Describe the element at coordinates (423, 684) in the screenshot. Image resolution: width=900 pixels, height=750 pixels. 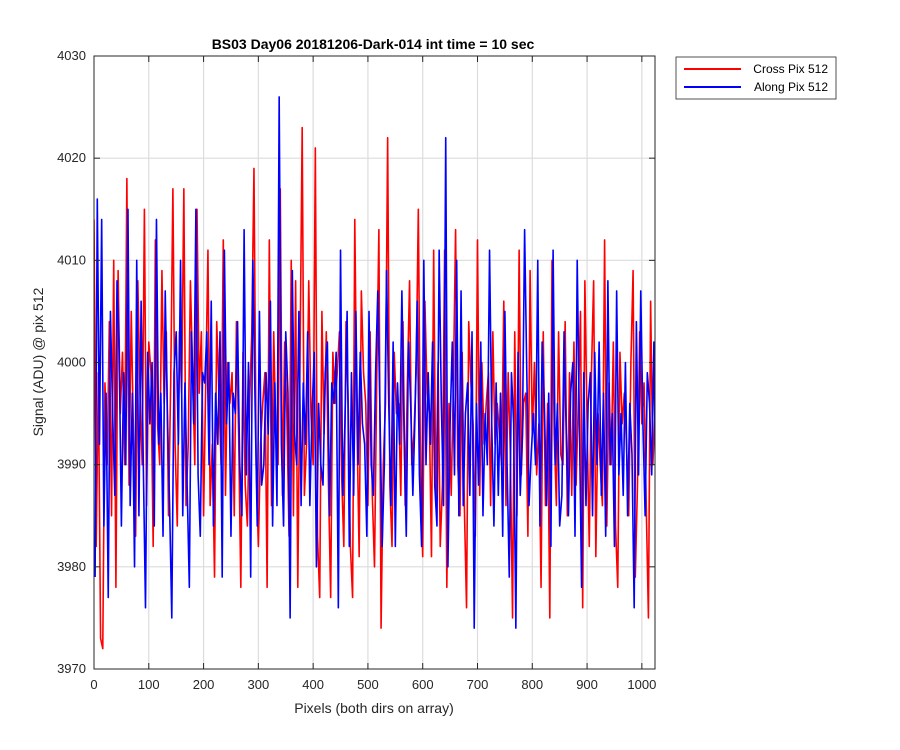
I see `x-tick-label: 600` at that location.